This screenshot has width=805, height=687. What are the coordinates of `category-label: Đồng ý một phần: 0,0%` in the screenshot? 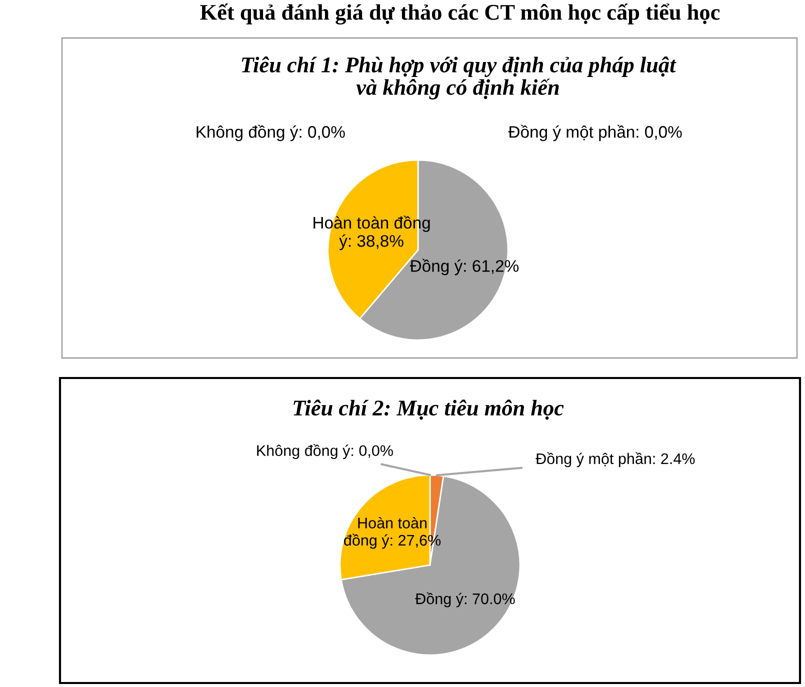 It's located at (595, 133).